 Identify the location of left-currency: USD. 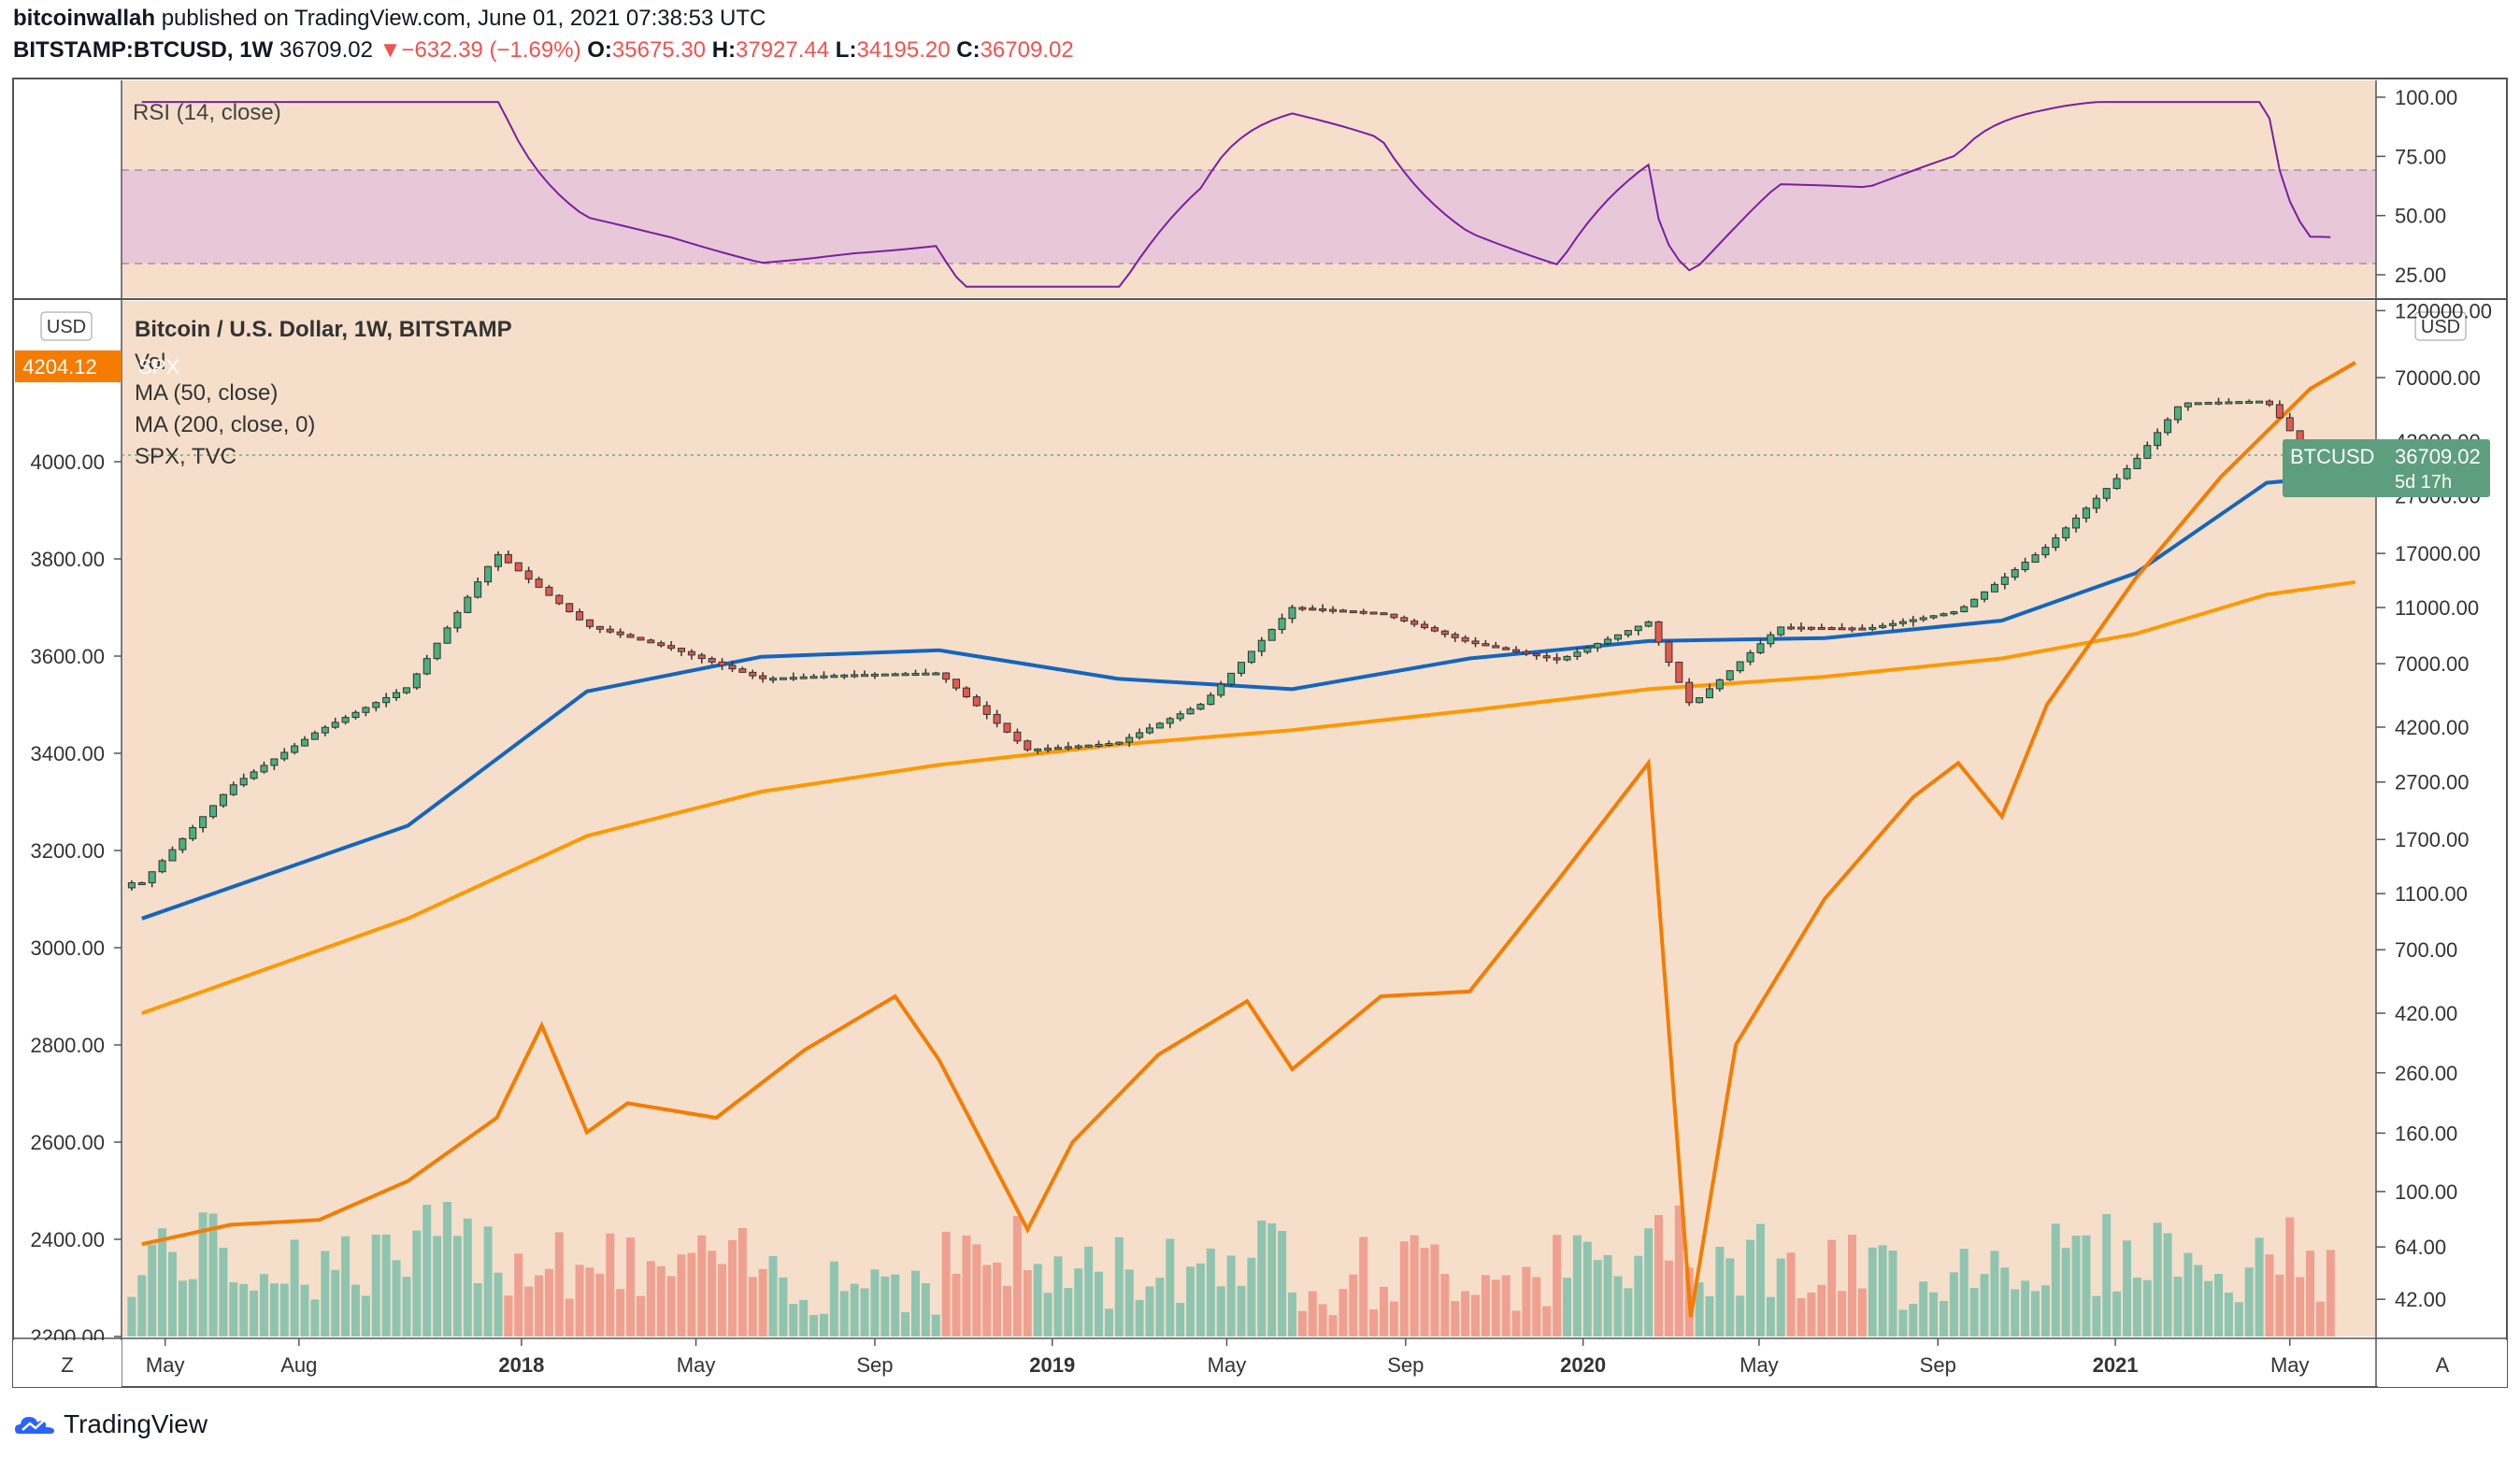
(66, 327).